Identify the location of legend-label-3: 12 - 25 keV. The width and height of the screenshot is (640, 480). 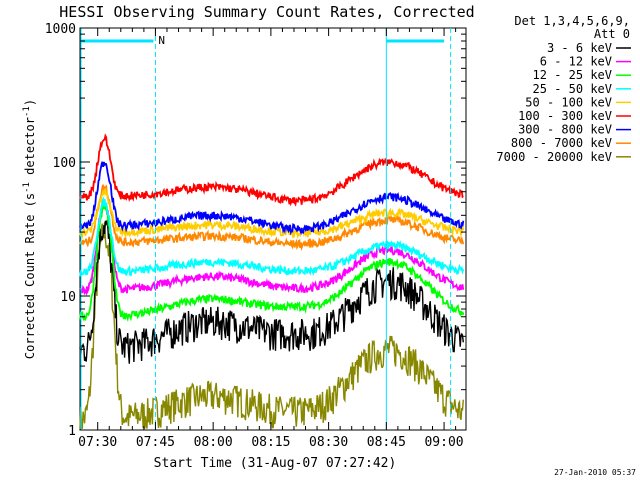
(572, 75).